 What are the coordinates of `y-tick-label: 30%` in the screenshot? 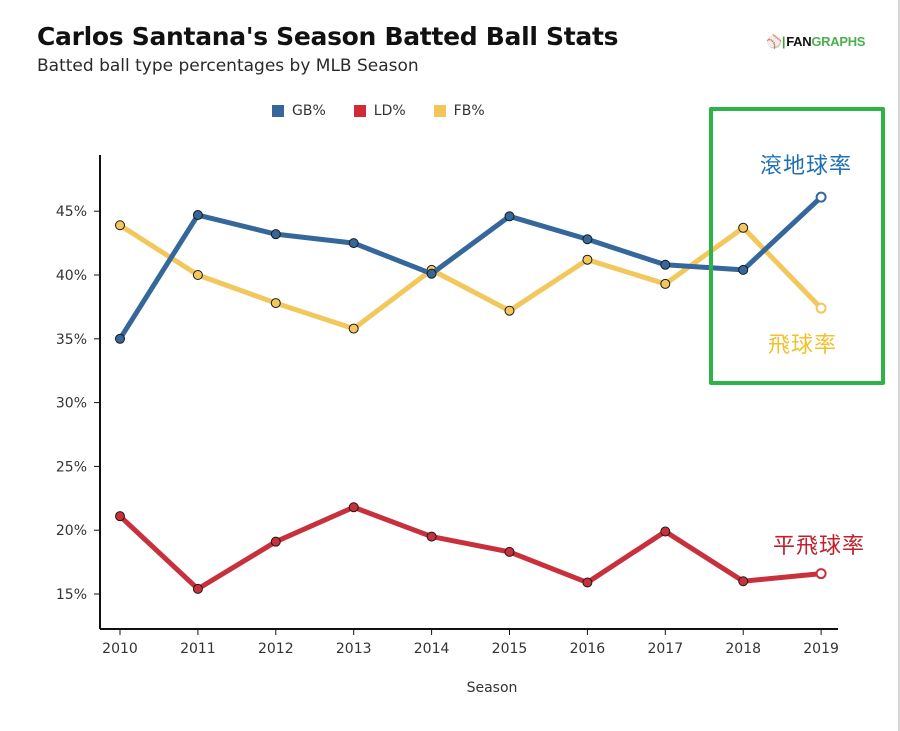 It's located at (71, 404).